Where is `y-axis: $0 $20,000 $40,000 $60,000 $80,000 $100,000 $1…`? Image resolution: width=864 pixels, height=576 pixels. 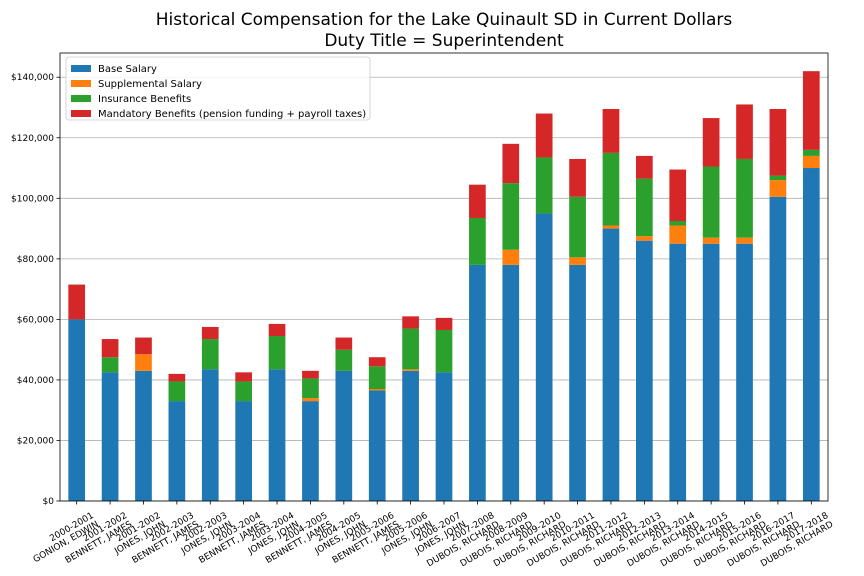 y-axis: $0 $20,000 $40,000 $60,000 $80,000 $100,000 $1… is located at coordinates (35, 290).